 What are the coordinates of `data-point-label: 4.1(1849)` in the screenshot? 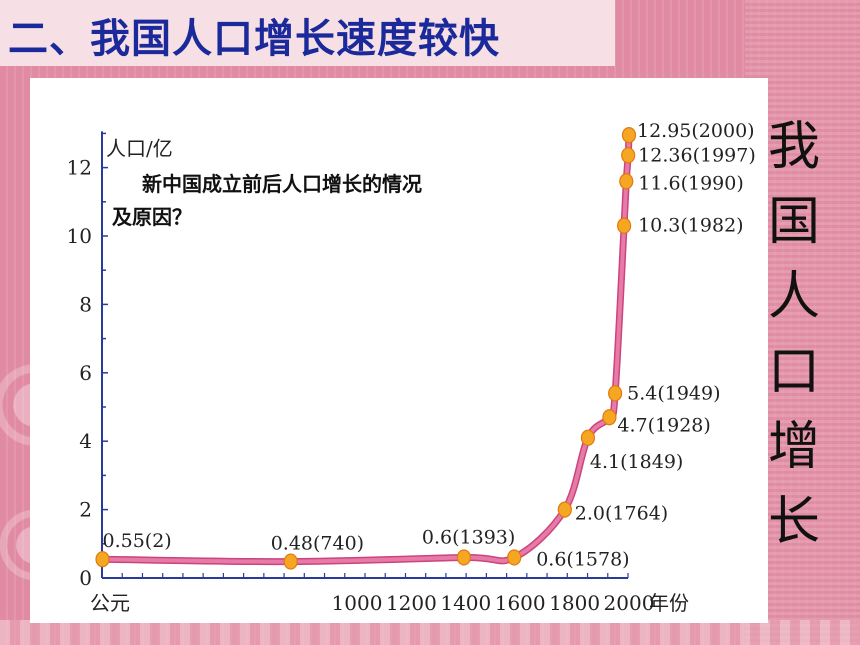 It's located at (636, 462).